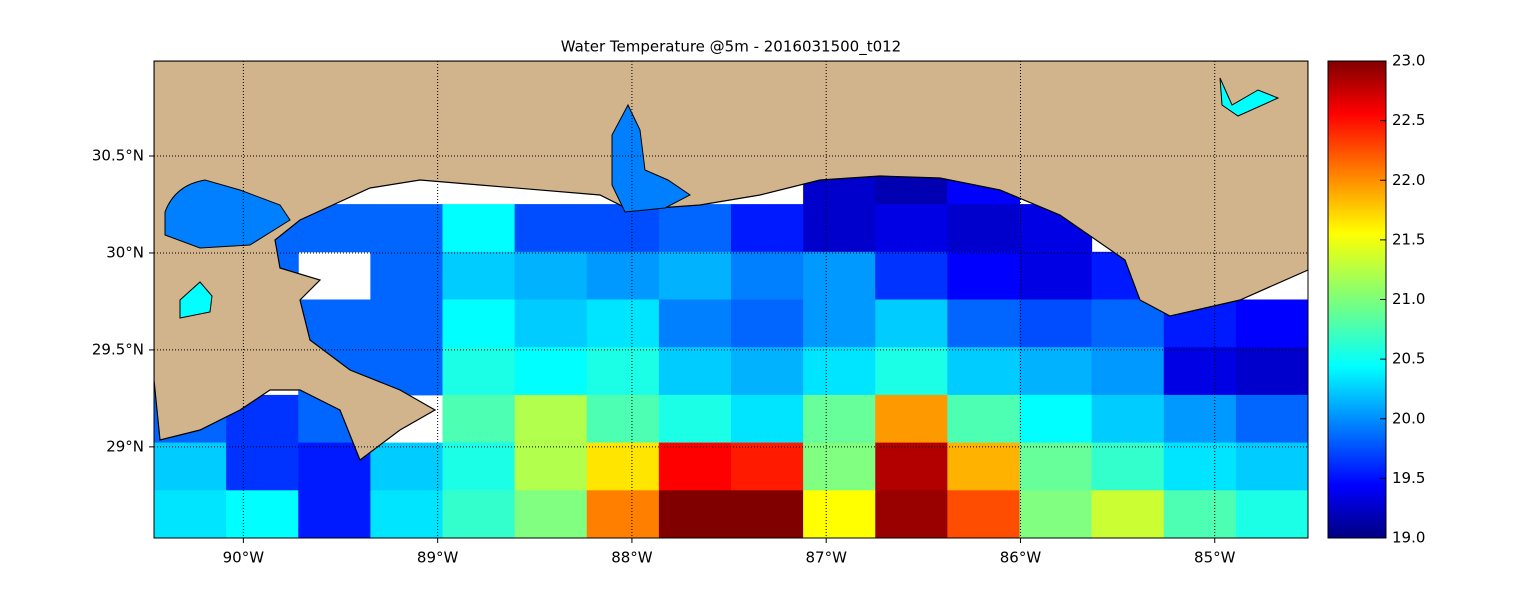 The height and width of the screenshot is (604, 1539). What do you see at coordinates (125, 446) in the screenshot?
I see `y-tick-label: 29°N` at bounding box center [125, 446].